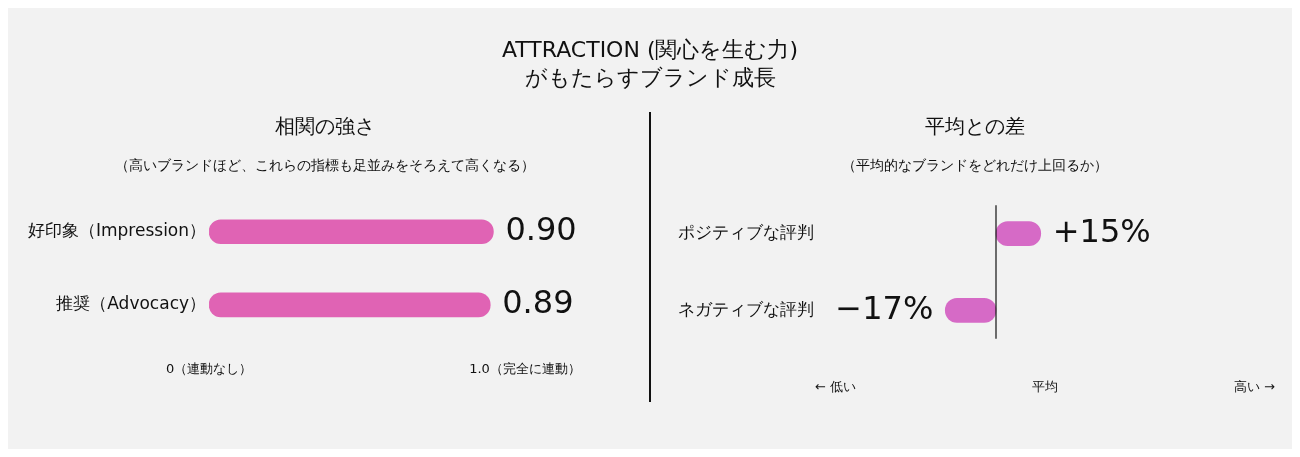 The width and height of the screenshot is (1300, 457). What do you see at coordinates (538, 302) in the screenshot?
I see `data-label: 0.89` at bounding box center [538, 302].